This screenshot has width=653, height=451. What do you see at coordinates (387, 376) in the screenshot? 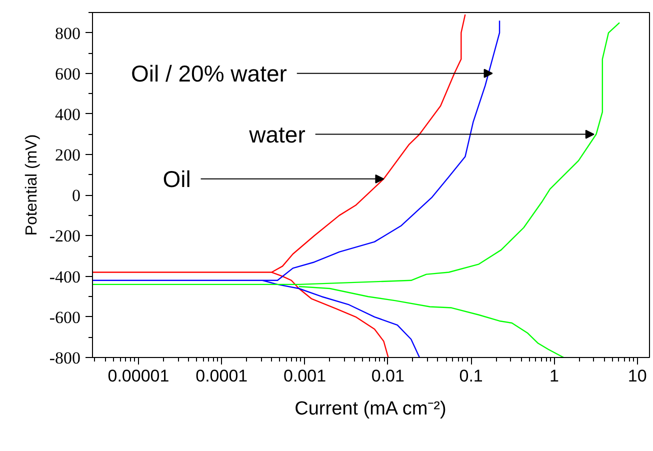
I see `x-tick-label: 0.01` at bounding box center [387, 376].